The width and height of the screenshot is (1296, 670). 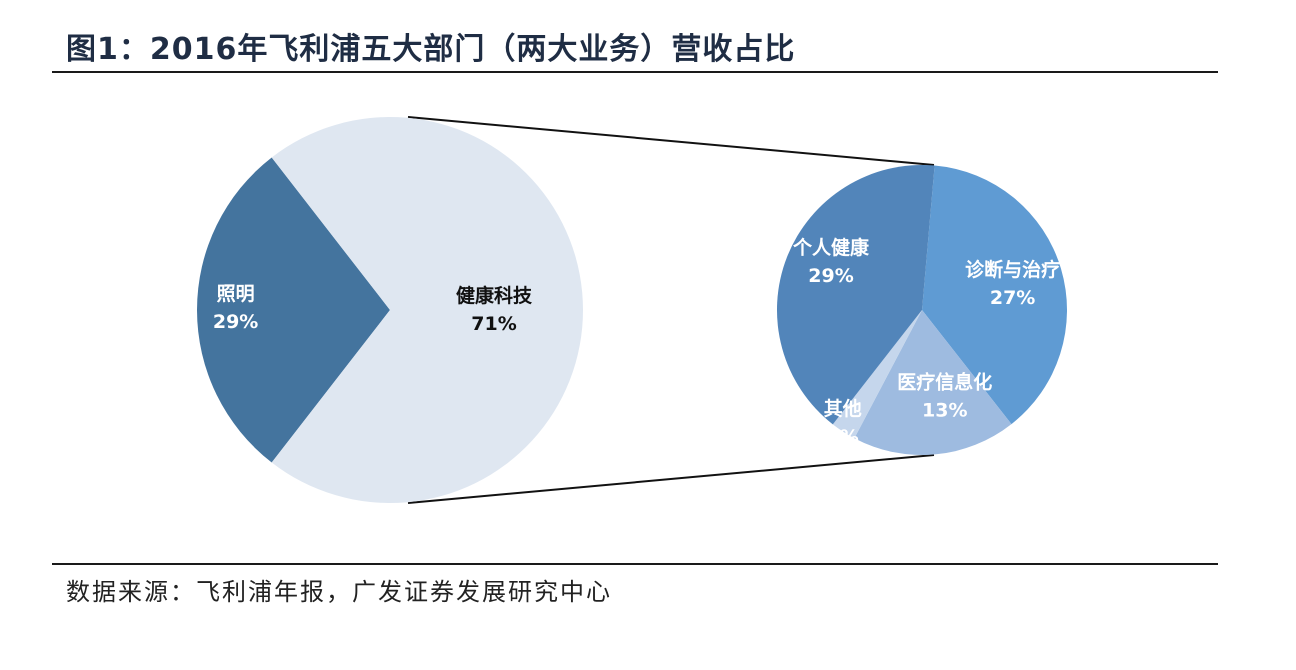 What do you see at coordinates (671, 141) in the screenshot?
I see `connector-top` at bounding box center [671, 141].